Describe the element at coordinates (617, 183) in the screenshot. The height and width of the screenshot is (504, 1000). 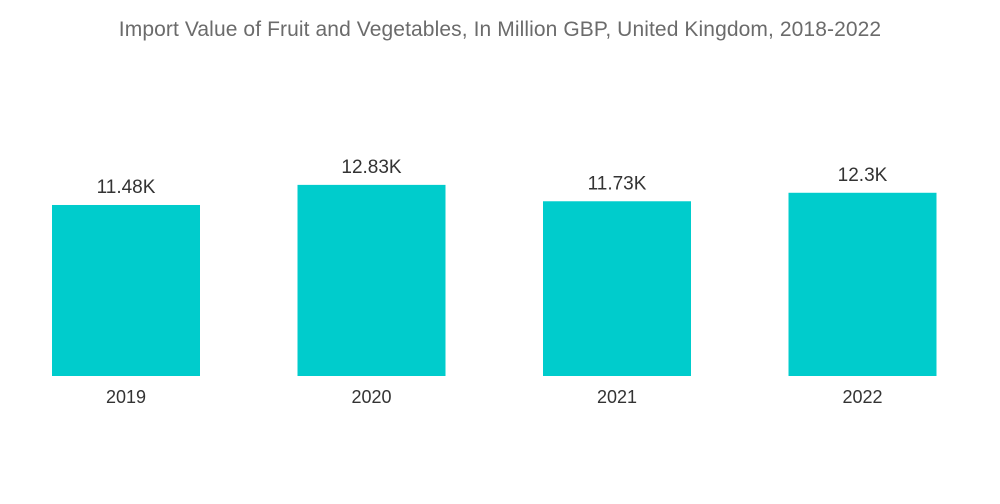
I see `value-label-2021: 11.73K` at that location.